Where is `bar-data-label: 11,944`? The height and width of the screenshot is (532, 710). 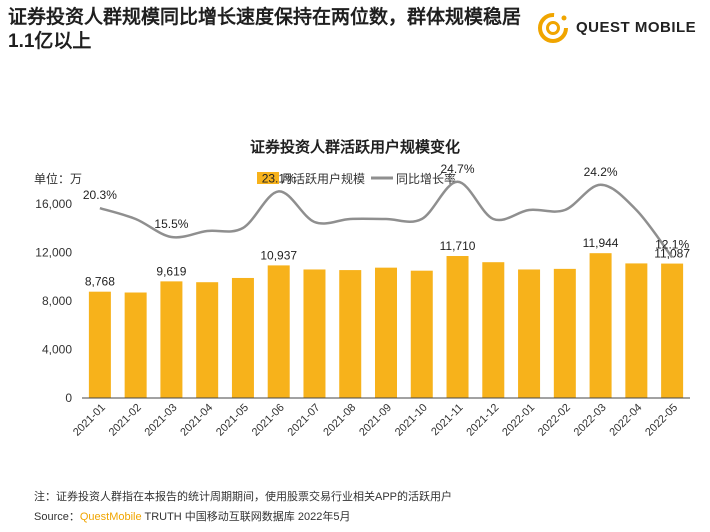
bar-data-label: 11,944 is located at coordinates (601, 243).